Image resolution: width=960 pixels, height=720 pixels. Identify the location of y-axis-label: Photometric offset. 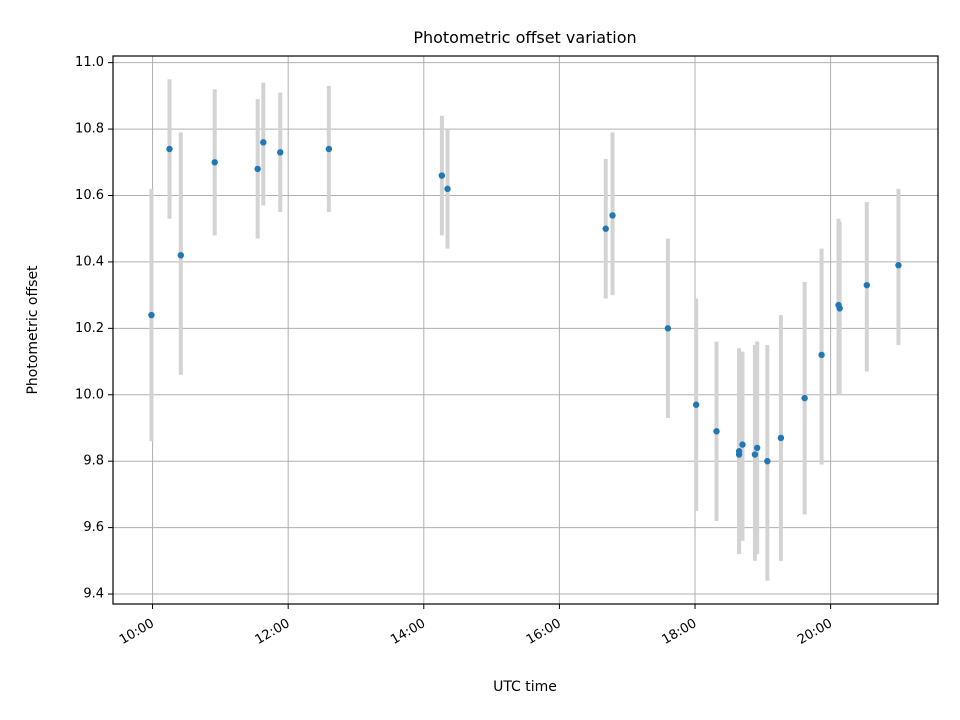
(33, 330).